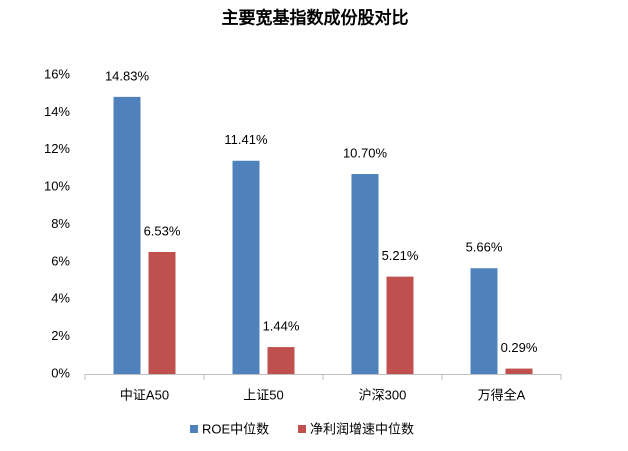 The width and height of the screenshot is (628, 451). Describe the element at coordinates (383, 394) in the screenshot. I see `x-tick-label: 沪深300` at that location.